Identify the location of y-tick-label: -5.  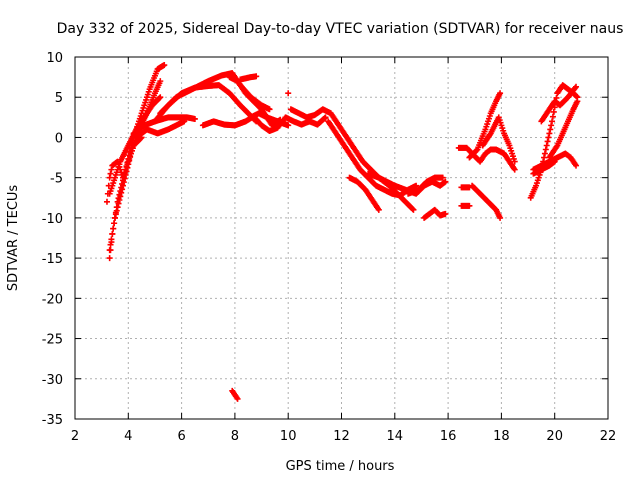
(56, 179).